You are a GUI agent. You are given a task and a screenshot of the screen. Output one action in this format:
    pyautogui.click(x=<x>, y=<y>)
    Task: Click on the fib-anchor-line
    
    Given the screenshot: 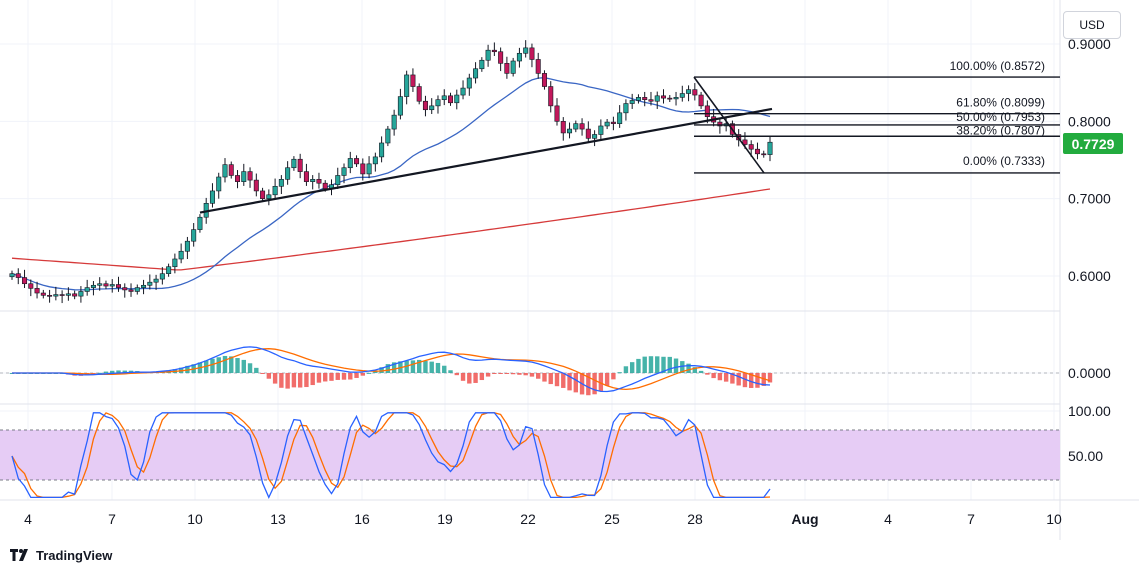 What is the action you would take?
    pyautogui.click(x=729, y=125)
    